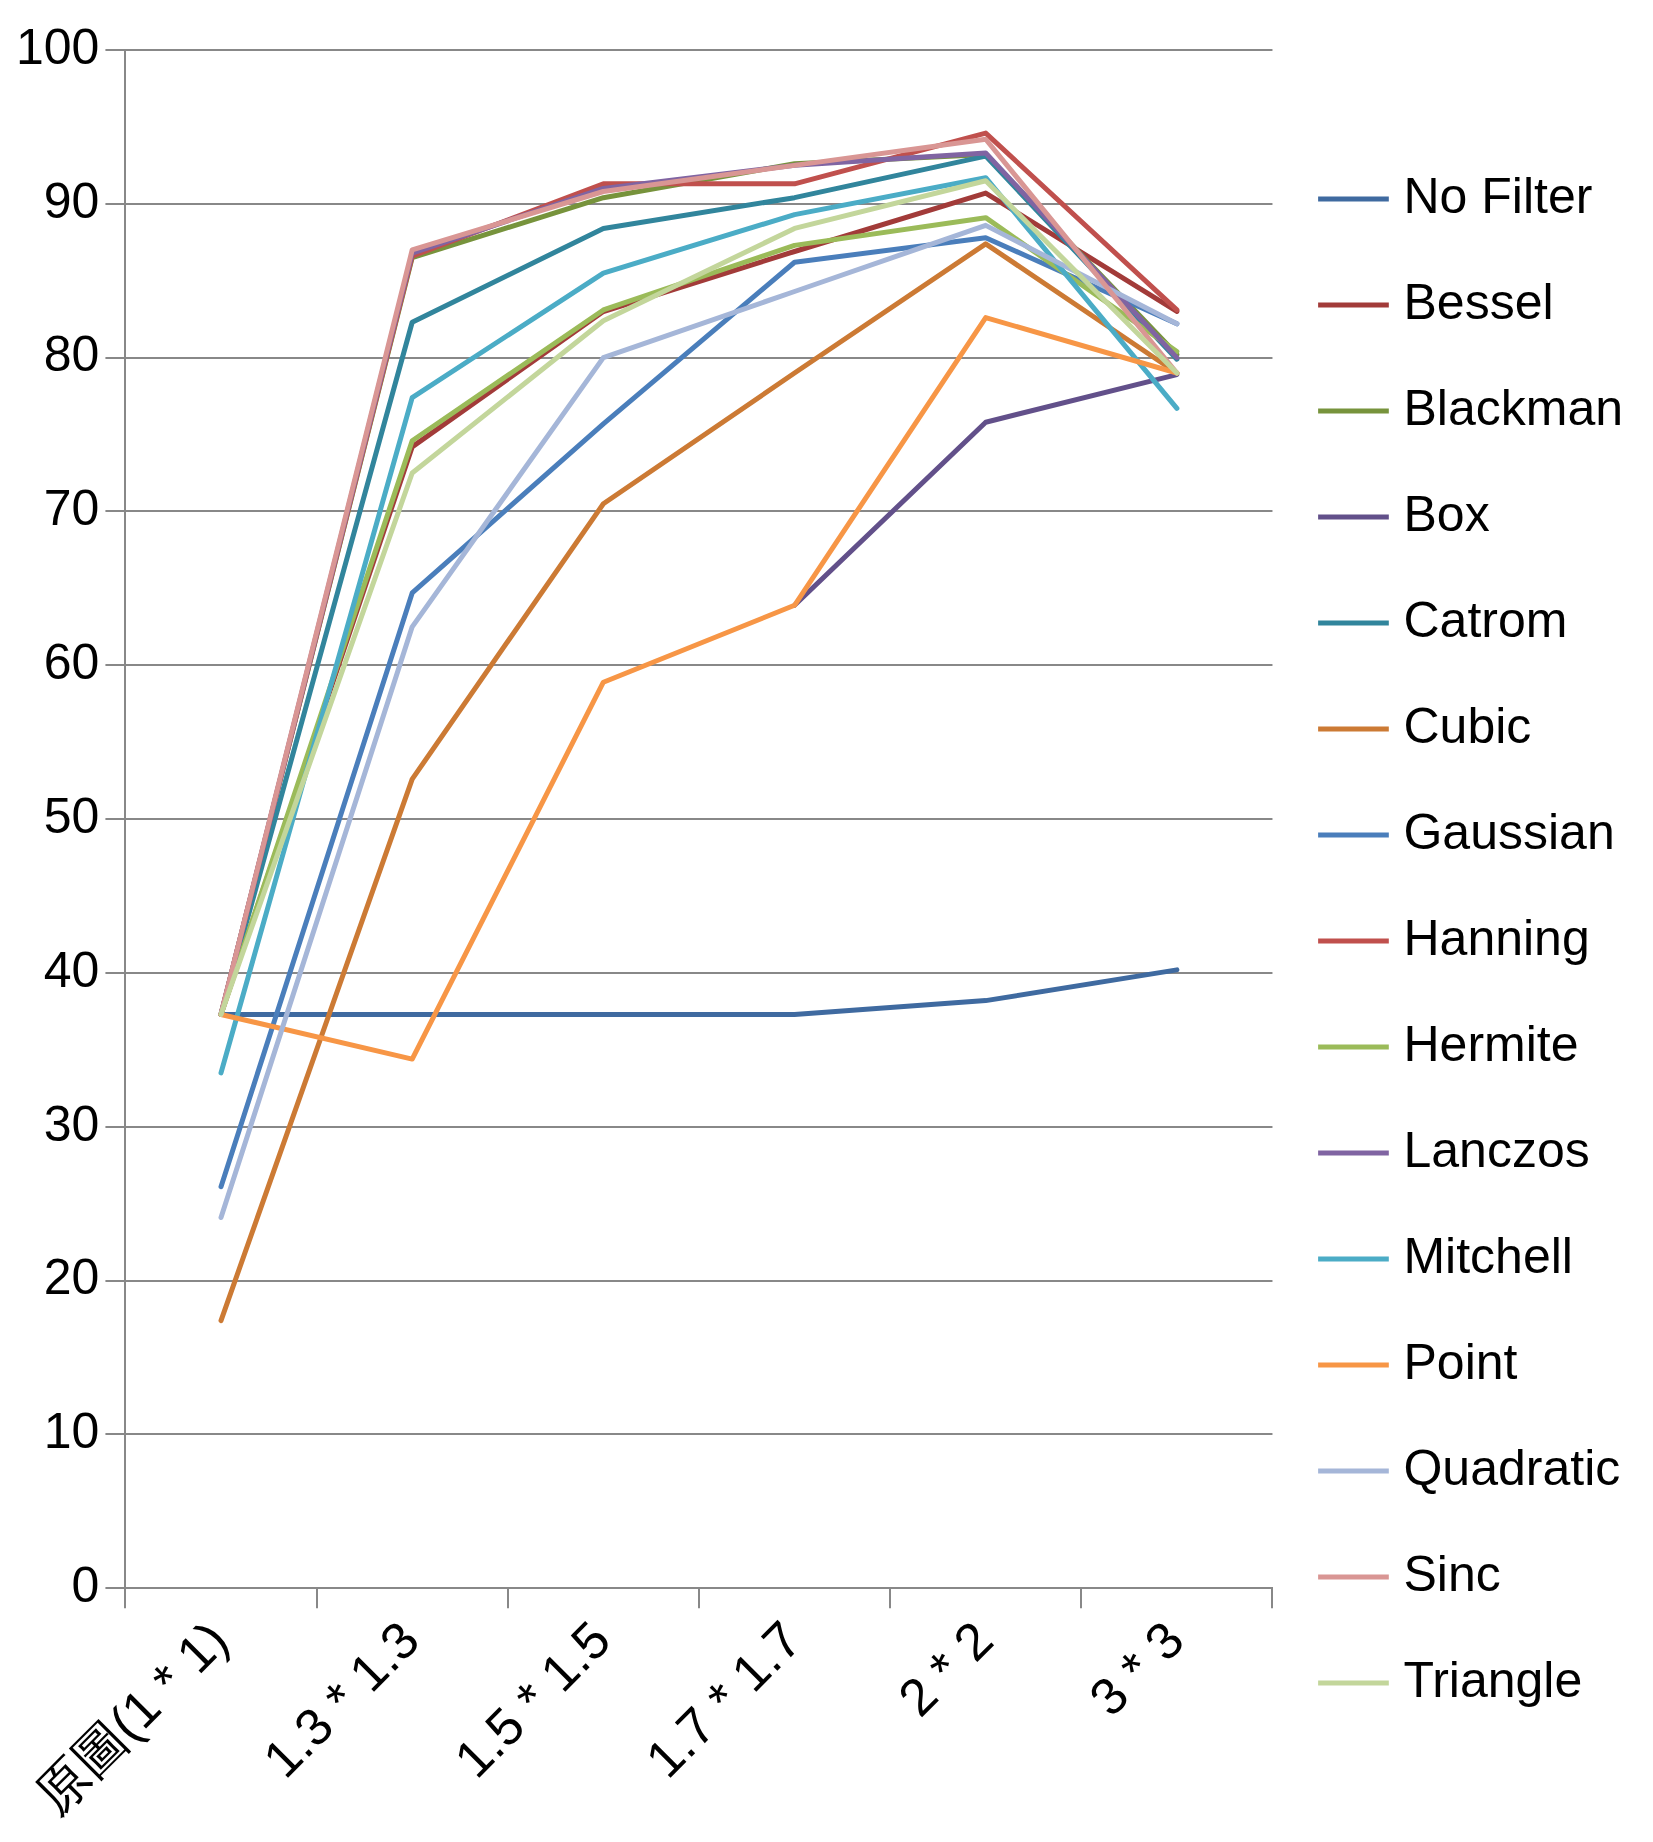  What do you see at coordinates (71, 662) in the screenshot?
I see `y-tick-label: 60` at bounding box center [71, 662].